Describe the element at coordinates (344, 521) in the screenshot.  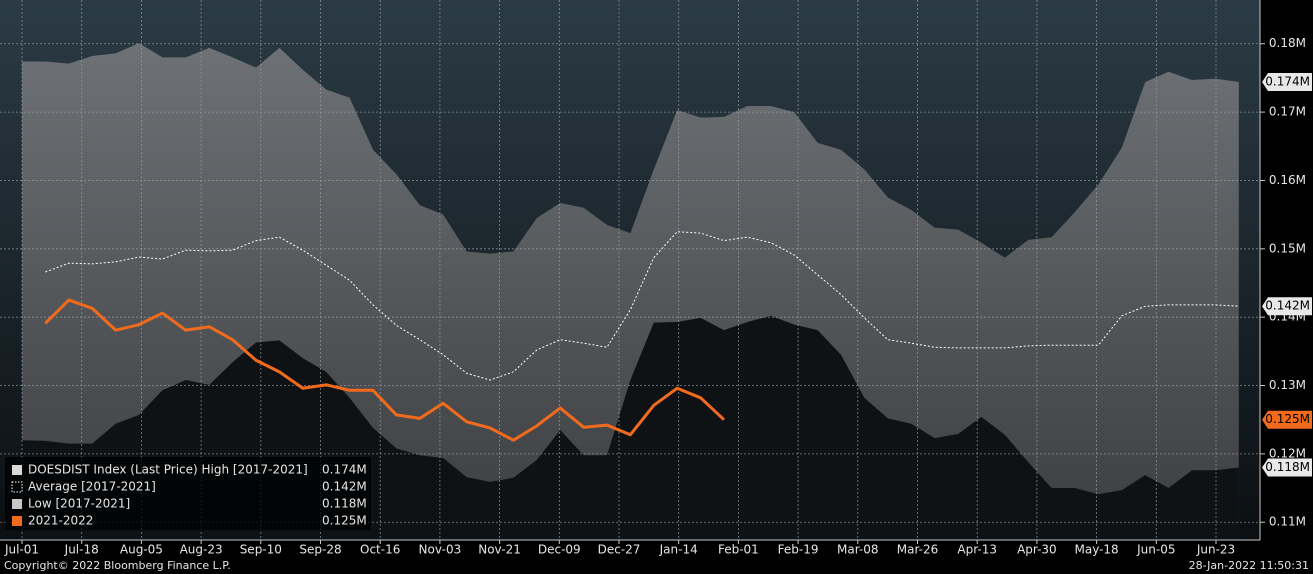
I see `legend-value: 0.125M` at that location.